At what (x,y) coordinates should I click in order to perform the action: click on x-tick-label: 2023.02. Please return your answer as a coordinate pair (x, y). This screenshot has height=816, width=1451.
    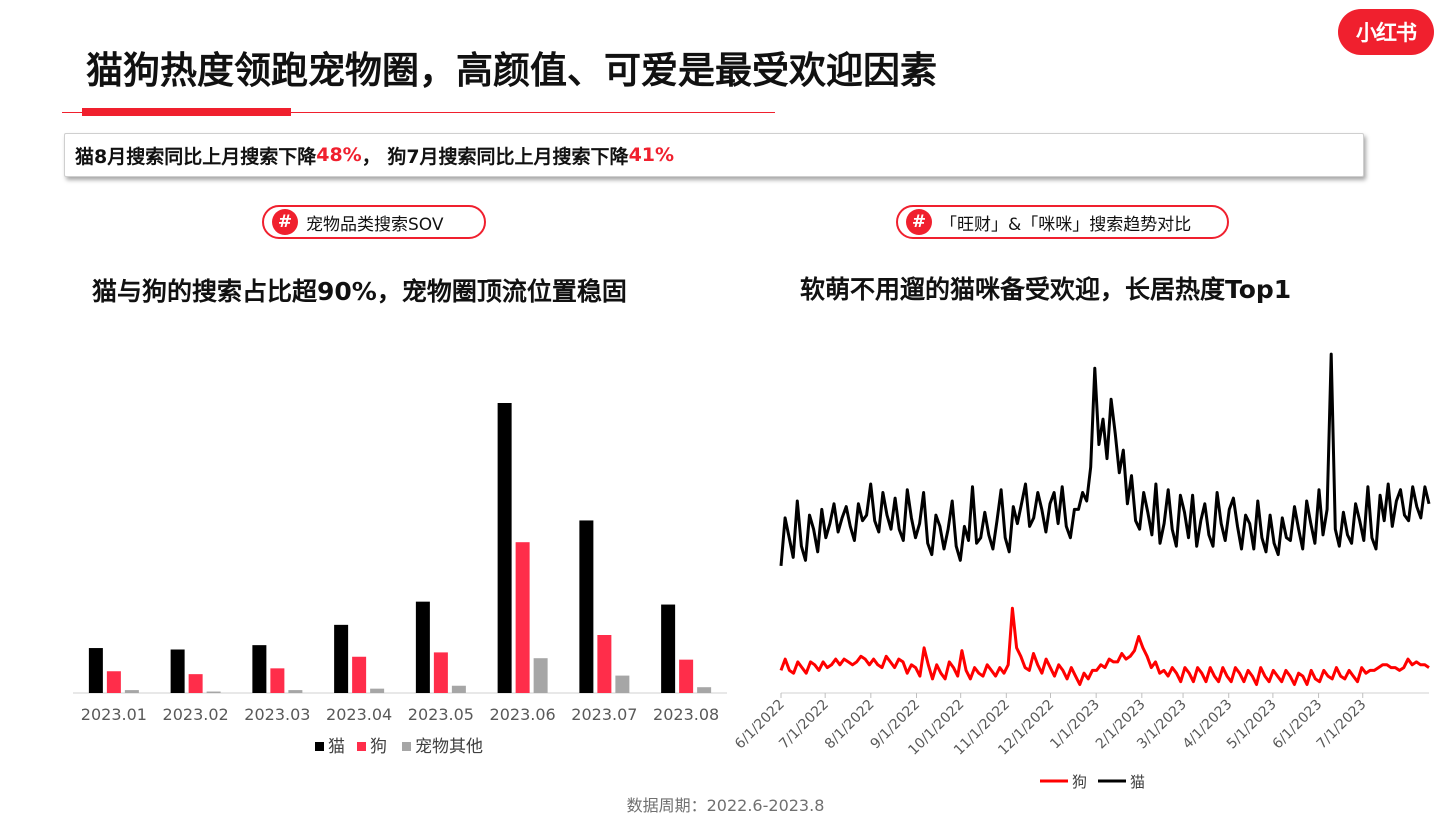
    Looking at the image, I should click on (196, 714).